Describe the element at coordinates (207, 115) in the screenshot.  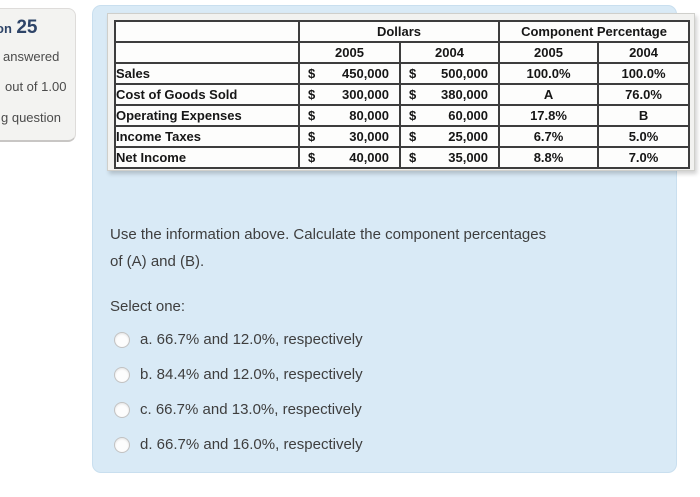
I see `row-label: Operating Expenses` at that location.